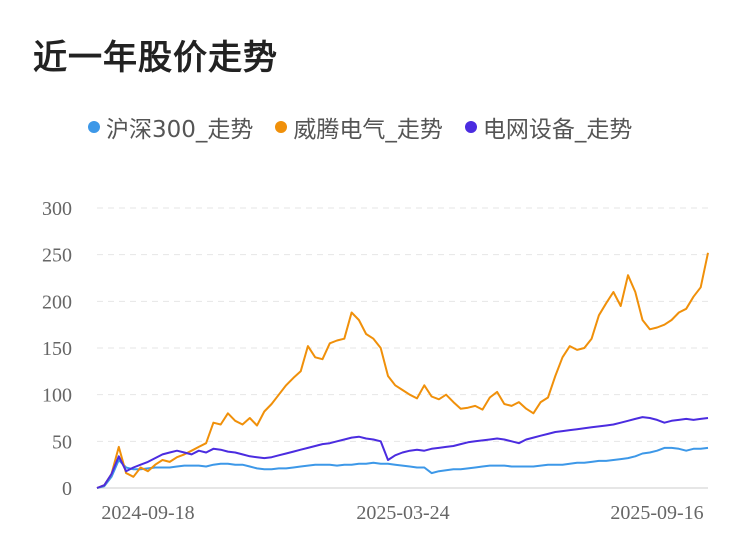  I want to click on x-tick-label: 2025-09-16, so click(656, 513).